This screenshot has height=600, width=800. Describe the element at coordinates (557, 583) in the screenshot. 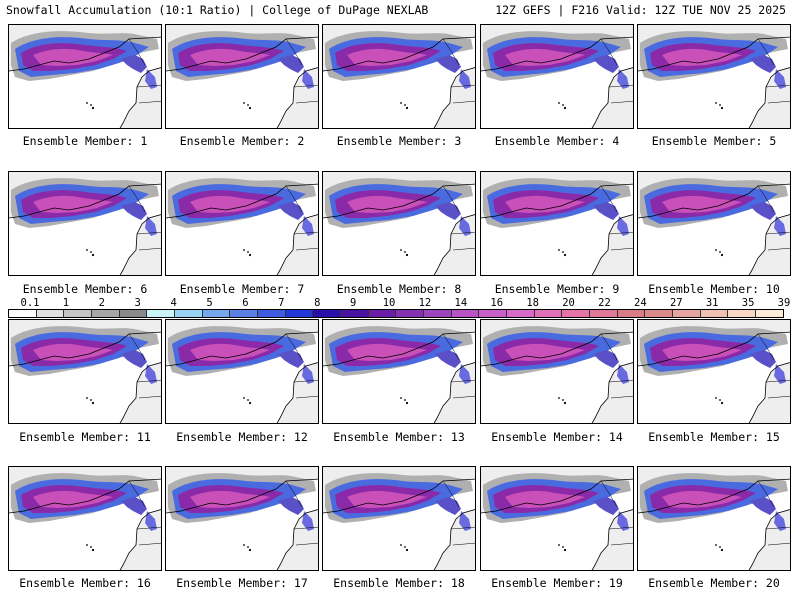

I see `ensemble-member-caption: Ensemble Member: 19` at that location.